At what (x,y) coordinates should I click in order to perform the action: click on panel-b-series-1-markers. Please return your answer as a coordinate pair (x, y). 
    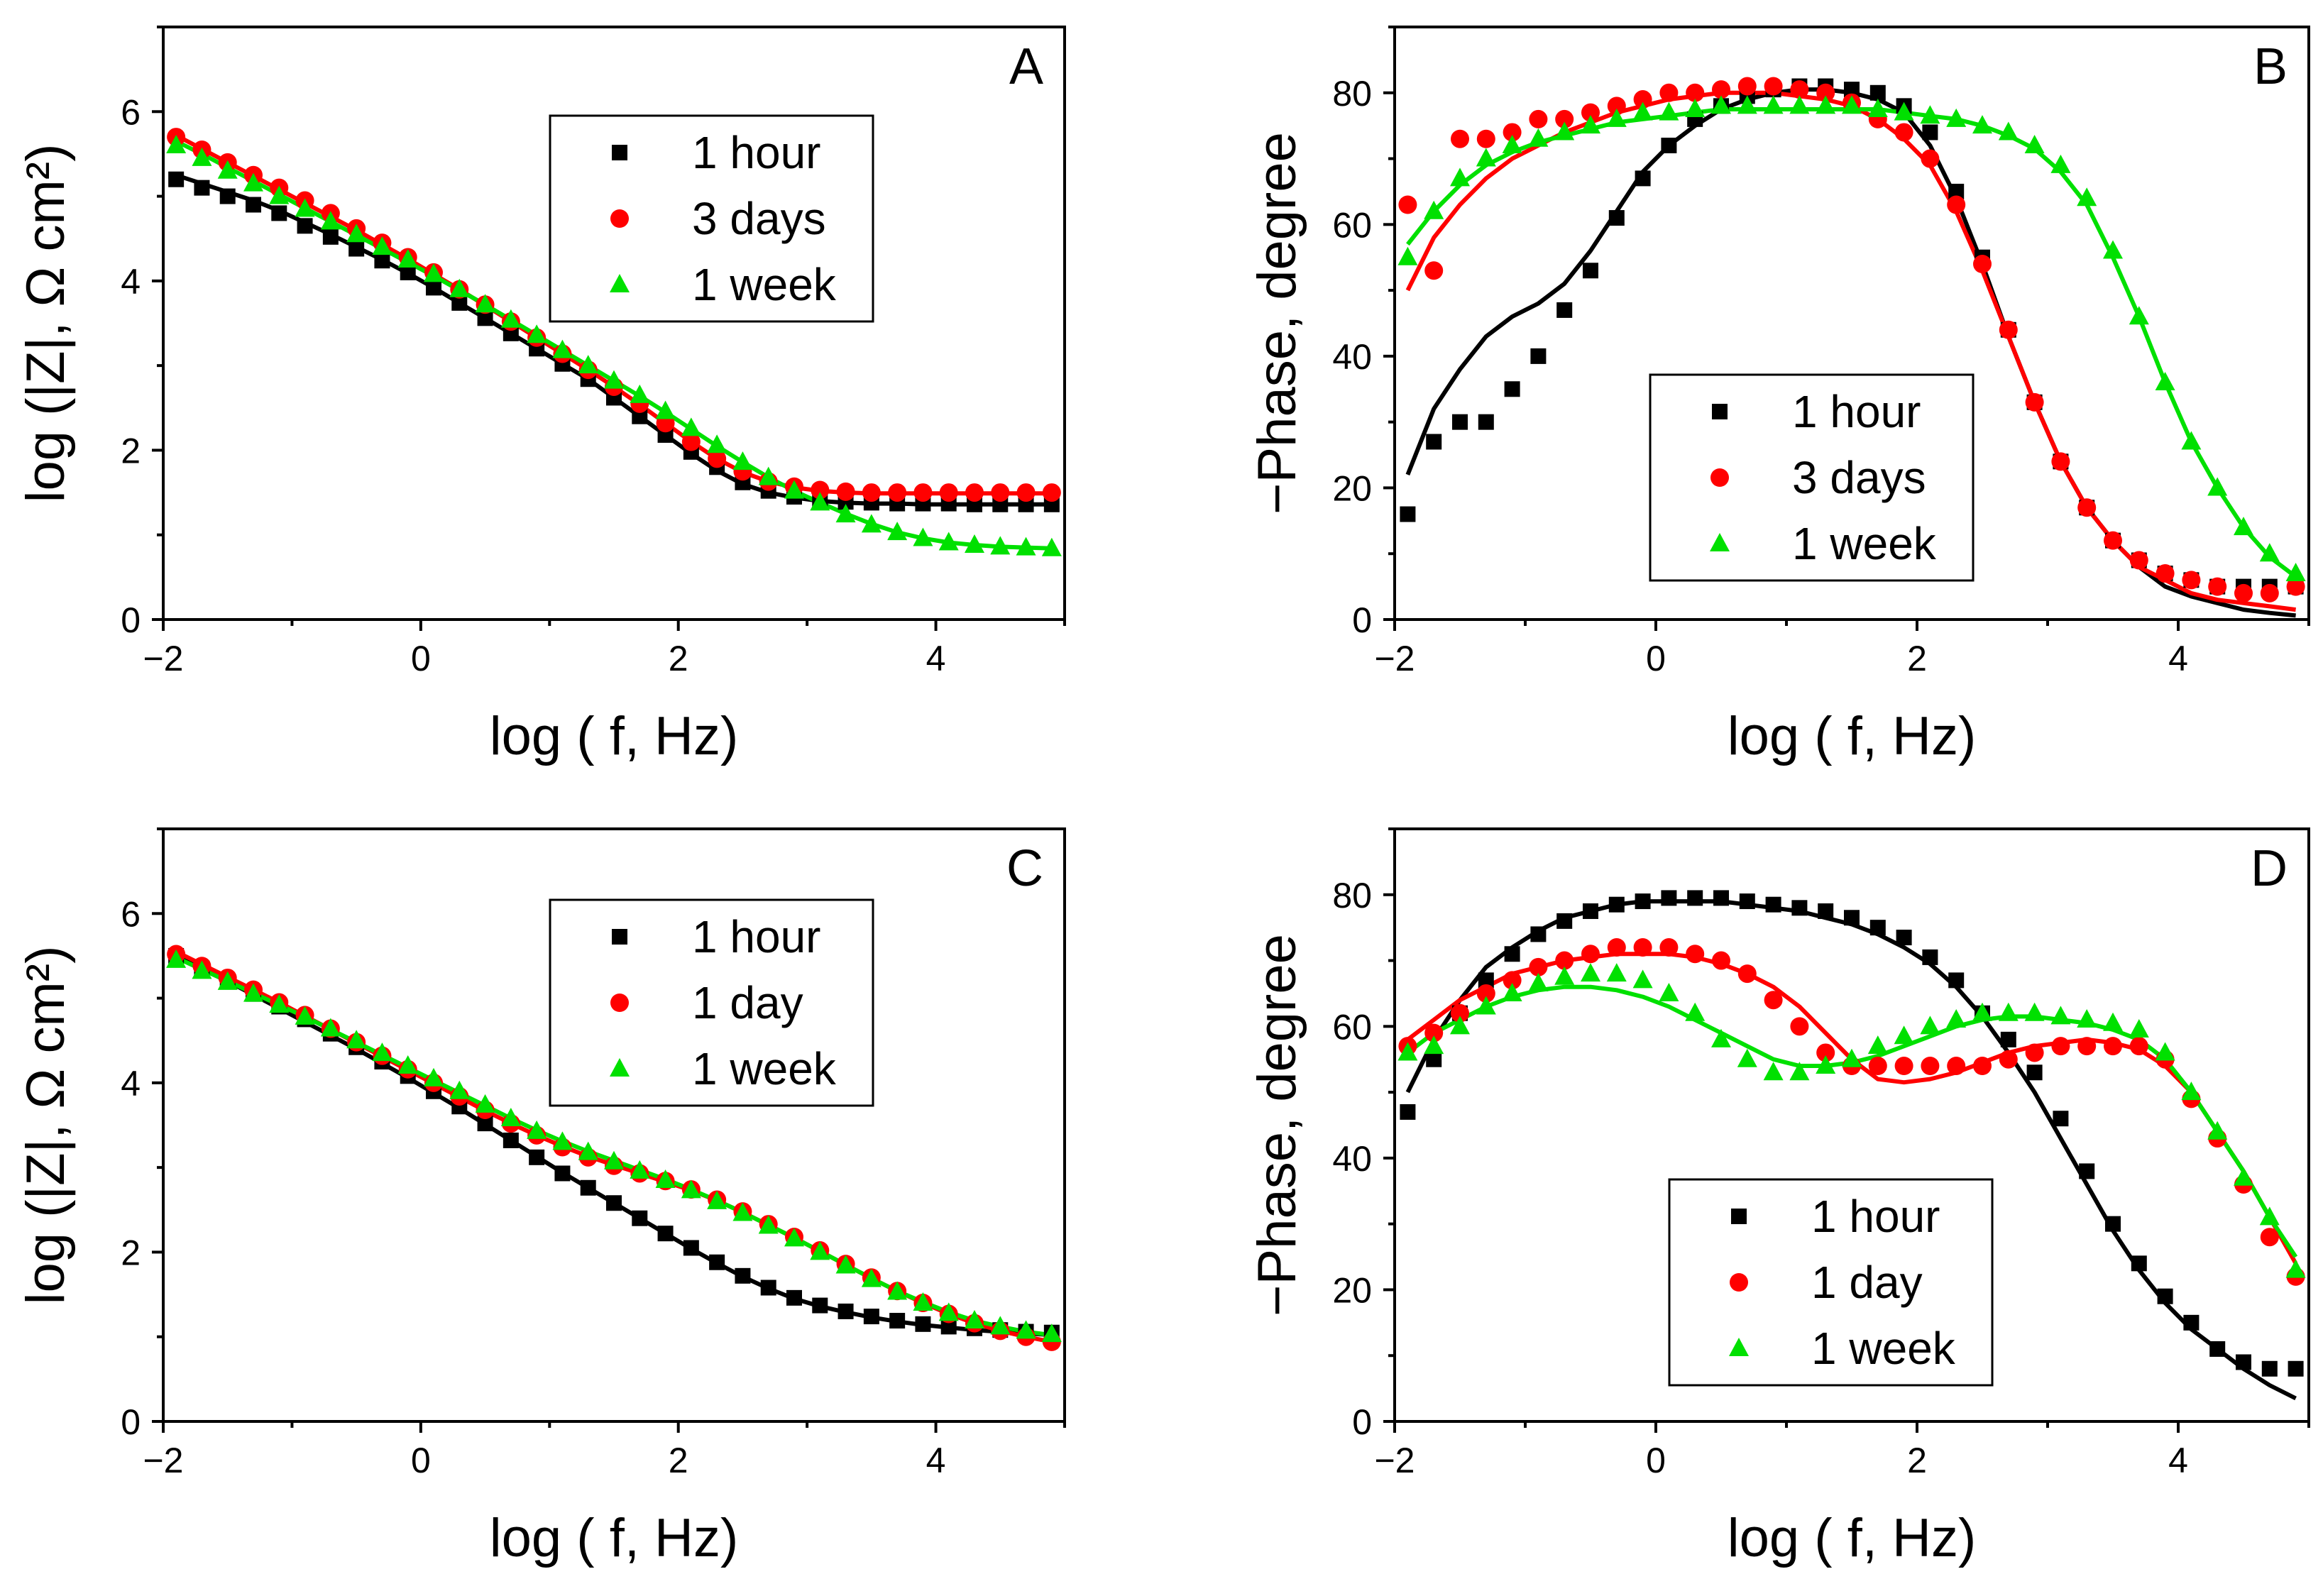
    Looking at the image, I should click on (1851, 339).